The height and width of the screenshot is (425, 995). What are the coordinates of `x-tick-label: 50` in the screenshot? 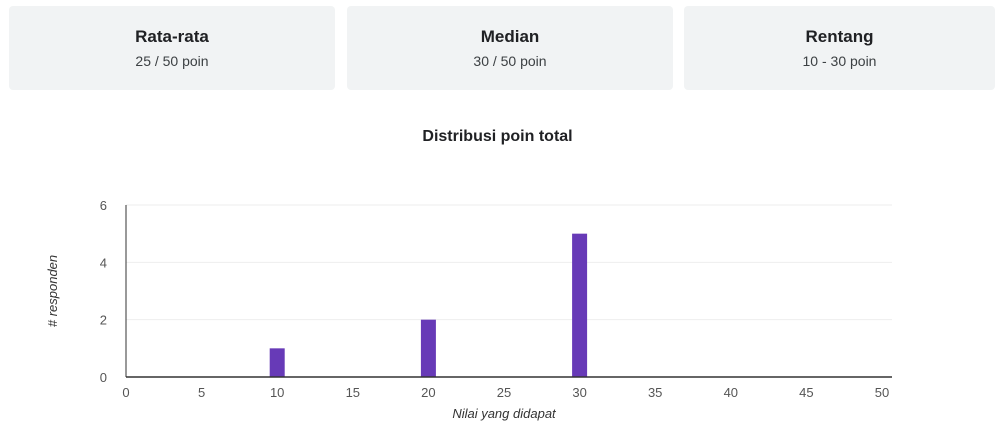 It's located at (882, 392).